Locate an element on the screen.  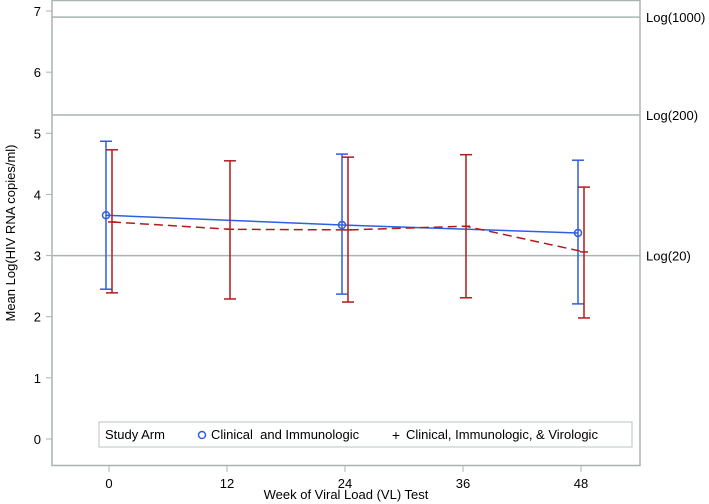
y-tick-label: 4 is located at coordinates (37, 194).